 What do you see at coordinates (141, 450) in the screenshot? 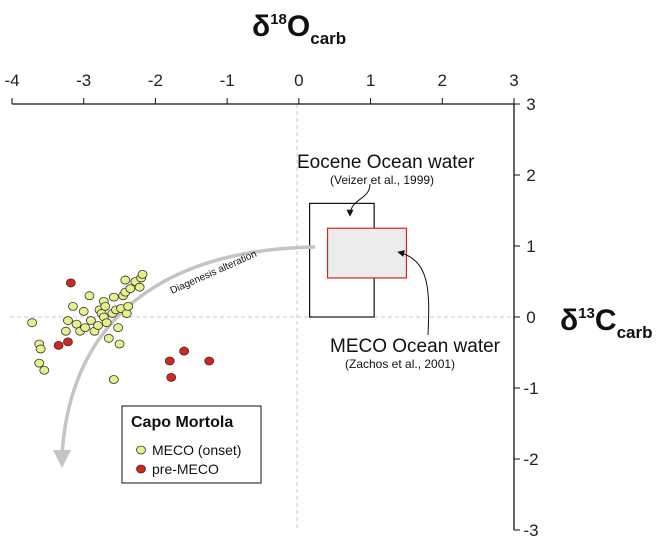
I see `legend-marker-meco` at bounding box center [141, 450].